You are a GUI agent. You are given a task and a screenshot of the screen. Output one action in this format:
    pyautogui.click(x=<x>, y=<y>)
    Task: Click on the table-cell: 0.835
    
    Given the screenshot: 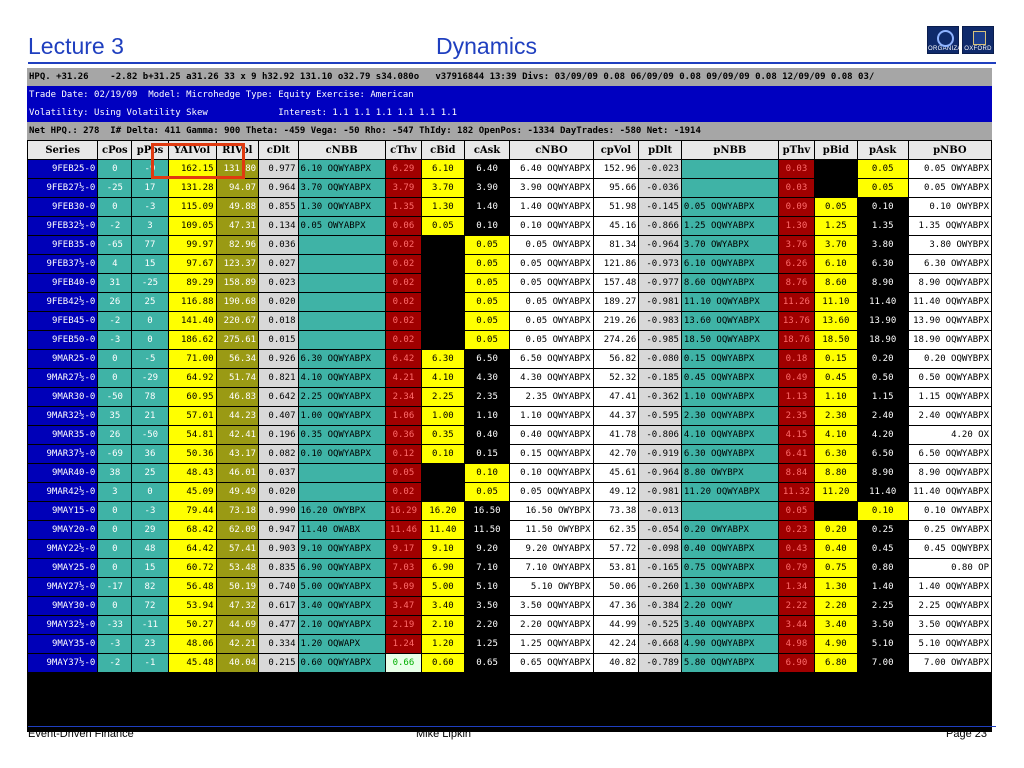 What is the action you would take?
    pyautogui.click(x=278, y=568)
    